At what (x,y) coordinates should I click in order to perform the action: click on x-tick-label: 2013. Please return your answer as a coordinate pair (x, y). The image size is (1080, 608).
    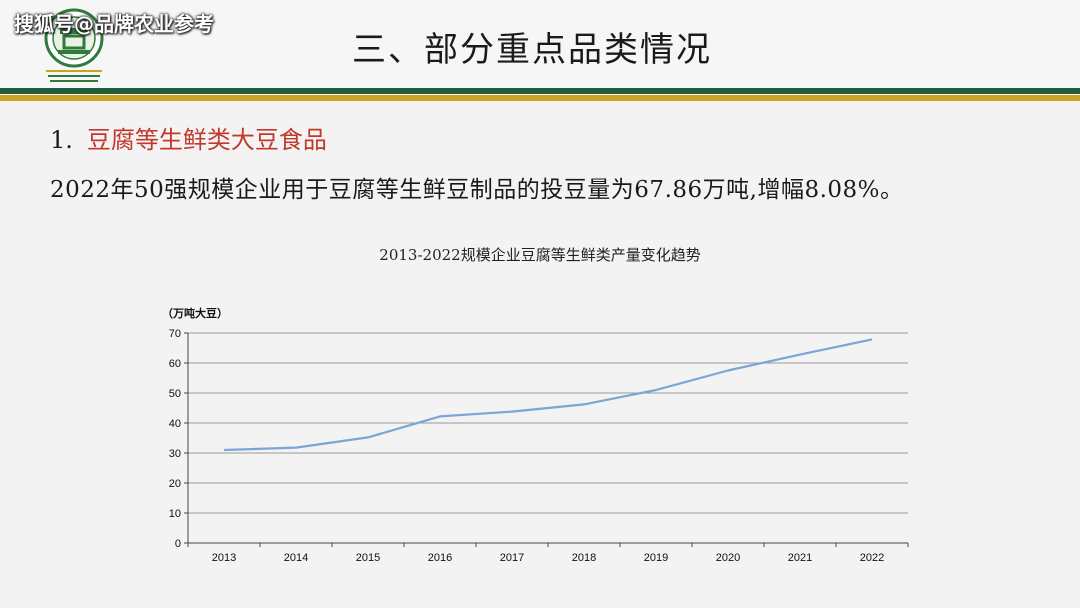
    Looking at the image, I should click on (224, 558).